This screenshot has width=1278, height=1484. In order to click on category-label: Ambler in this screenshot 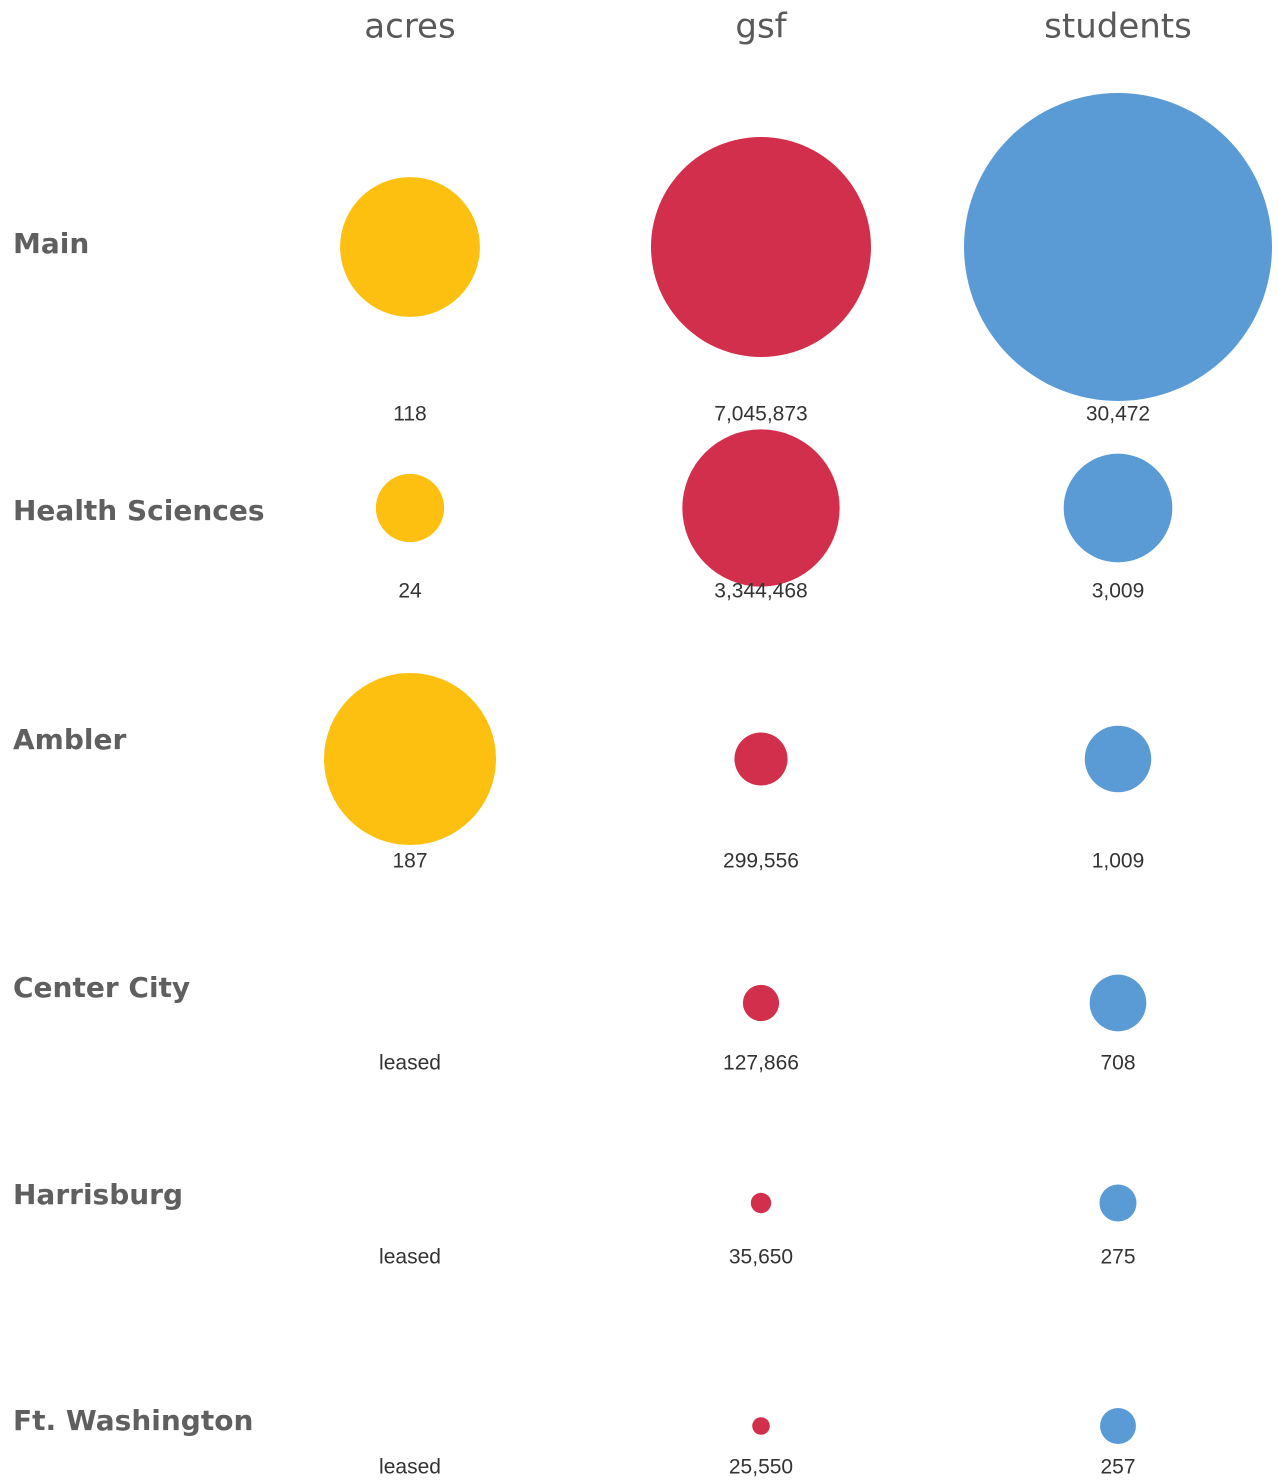, I will do `click(69, 739)`.